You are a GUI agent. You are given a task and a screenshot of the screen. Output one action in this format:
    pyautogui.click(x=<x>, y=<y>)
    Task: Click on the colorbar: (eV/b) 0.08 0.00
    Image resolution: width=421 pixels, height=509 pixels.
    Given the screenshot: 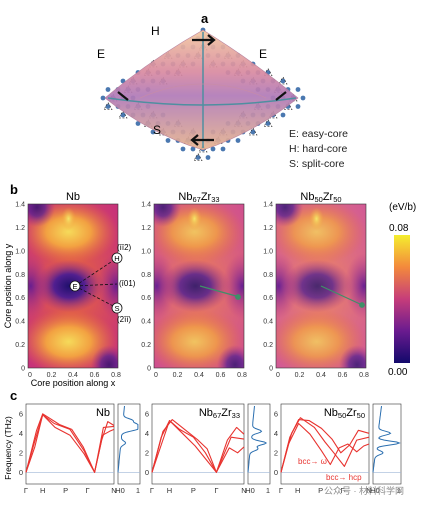 What is the action you would take?
    pyautogui.click(x=402, y=290)
    